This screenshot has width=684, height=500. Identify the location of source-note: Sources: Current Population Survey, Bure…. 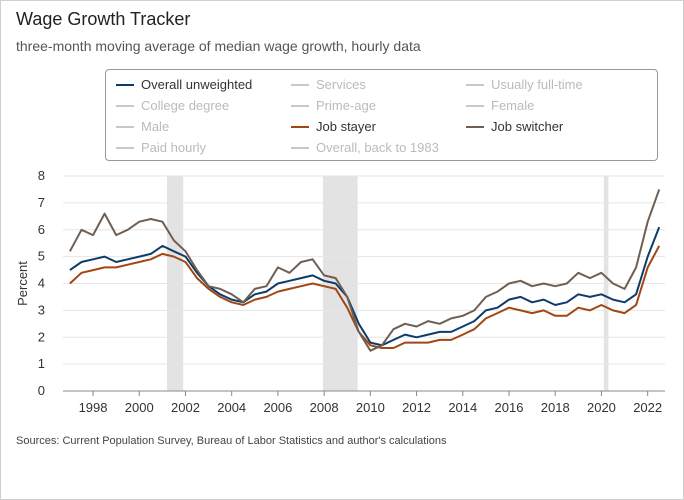
(231, 441).